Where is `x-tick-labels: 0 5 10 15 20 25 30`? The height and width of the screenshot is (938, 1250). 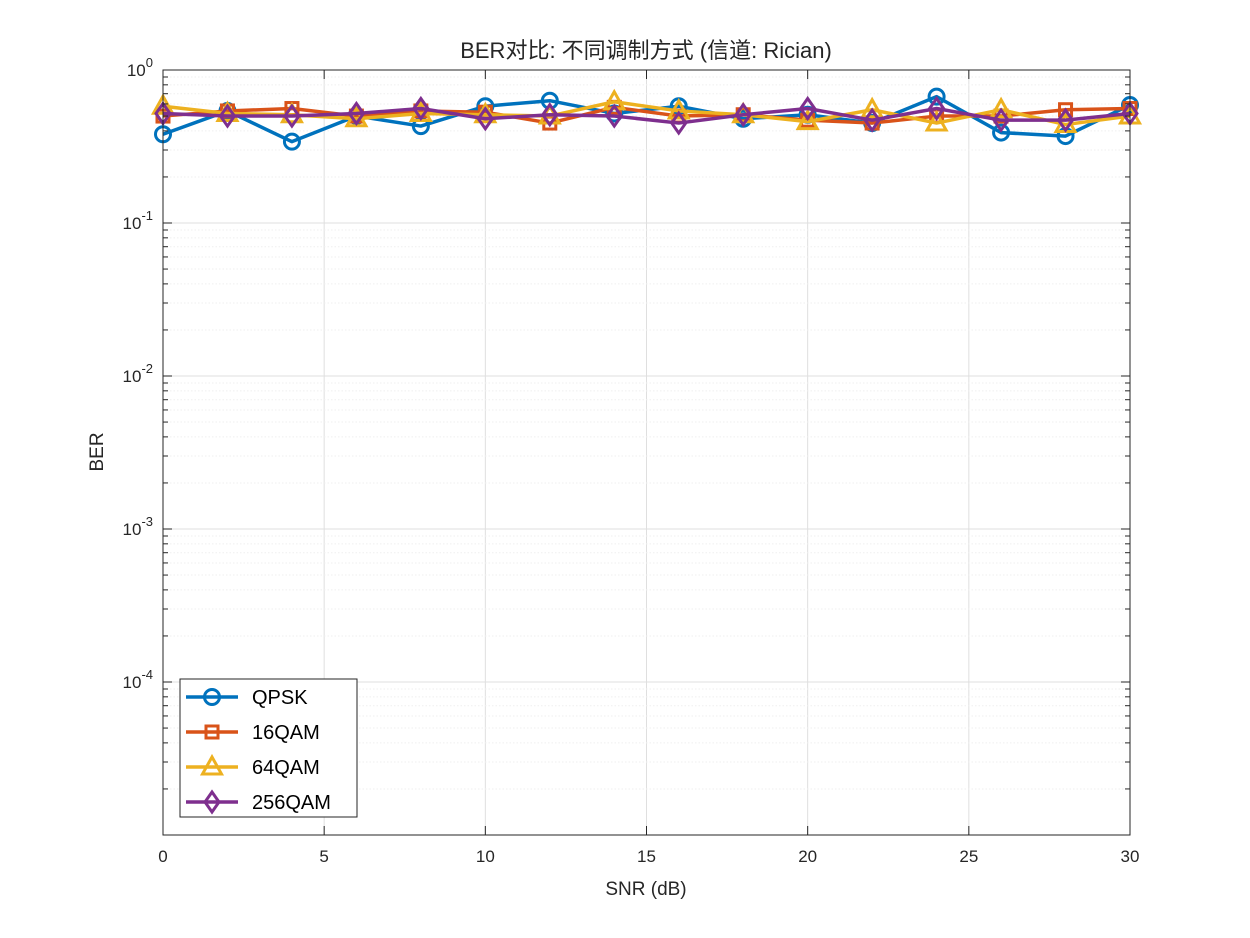 x-tick-labels: 0 5 10 15 20 25 30 is located at coordinates (648, 856).